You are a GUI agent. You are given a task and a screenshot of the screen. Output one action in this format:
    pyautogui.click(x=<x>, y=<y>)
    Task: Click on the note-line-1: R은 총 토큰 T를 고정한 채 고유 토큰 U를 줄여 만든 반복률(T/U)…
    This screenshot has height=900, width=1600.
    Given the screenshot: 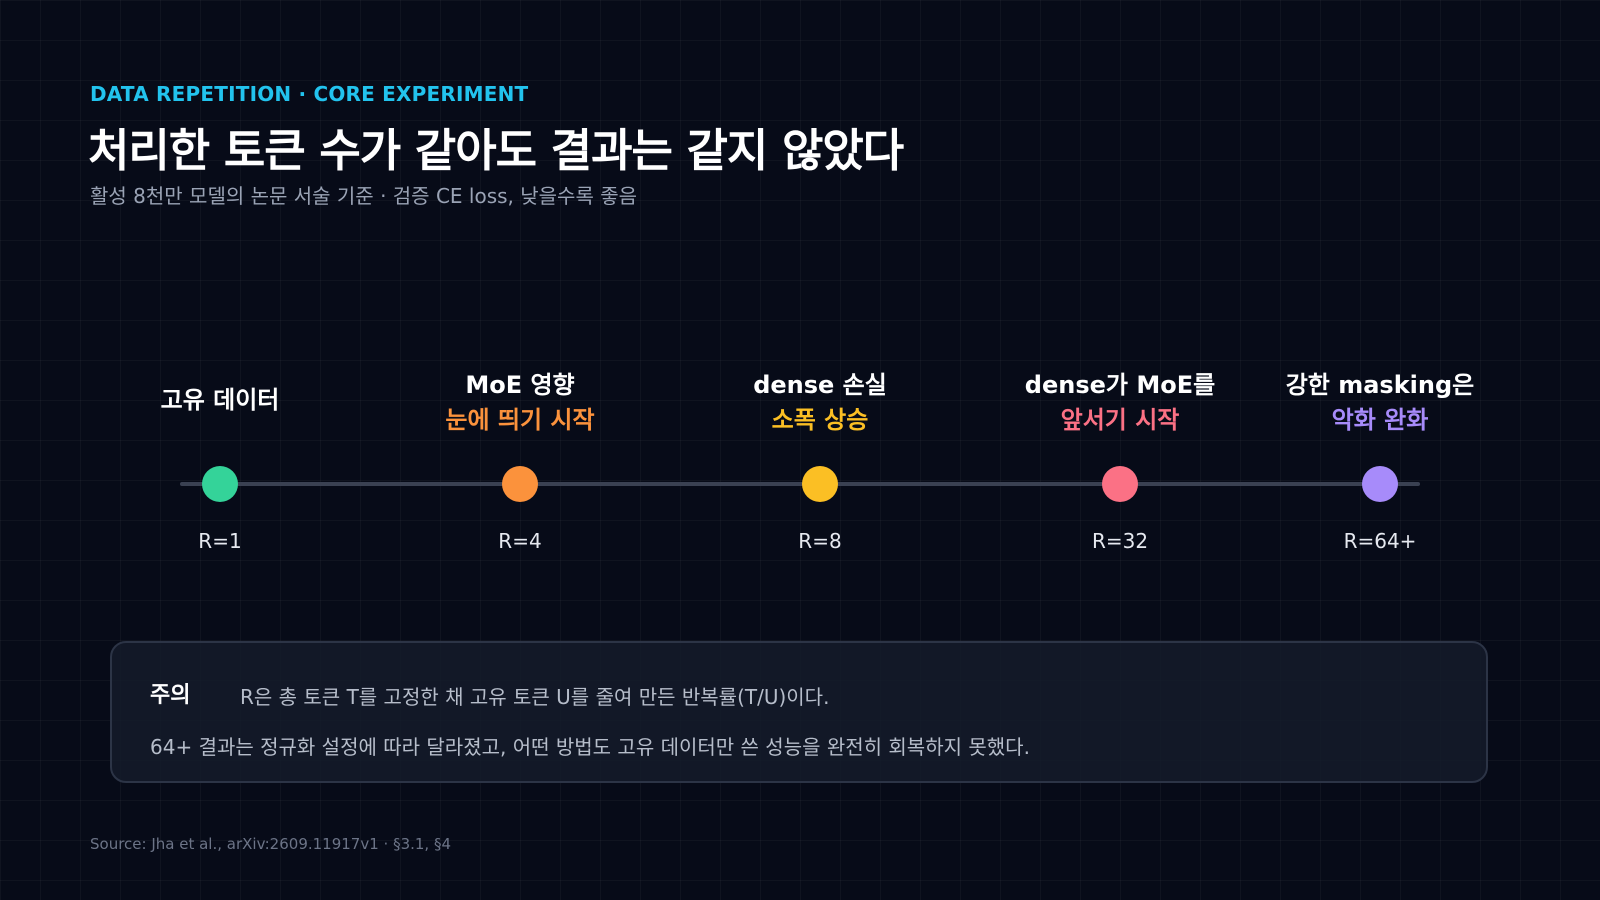 What is the action you would take?
    pyautogui.click(x=535, y=697)
    